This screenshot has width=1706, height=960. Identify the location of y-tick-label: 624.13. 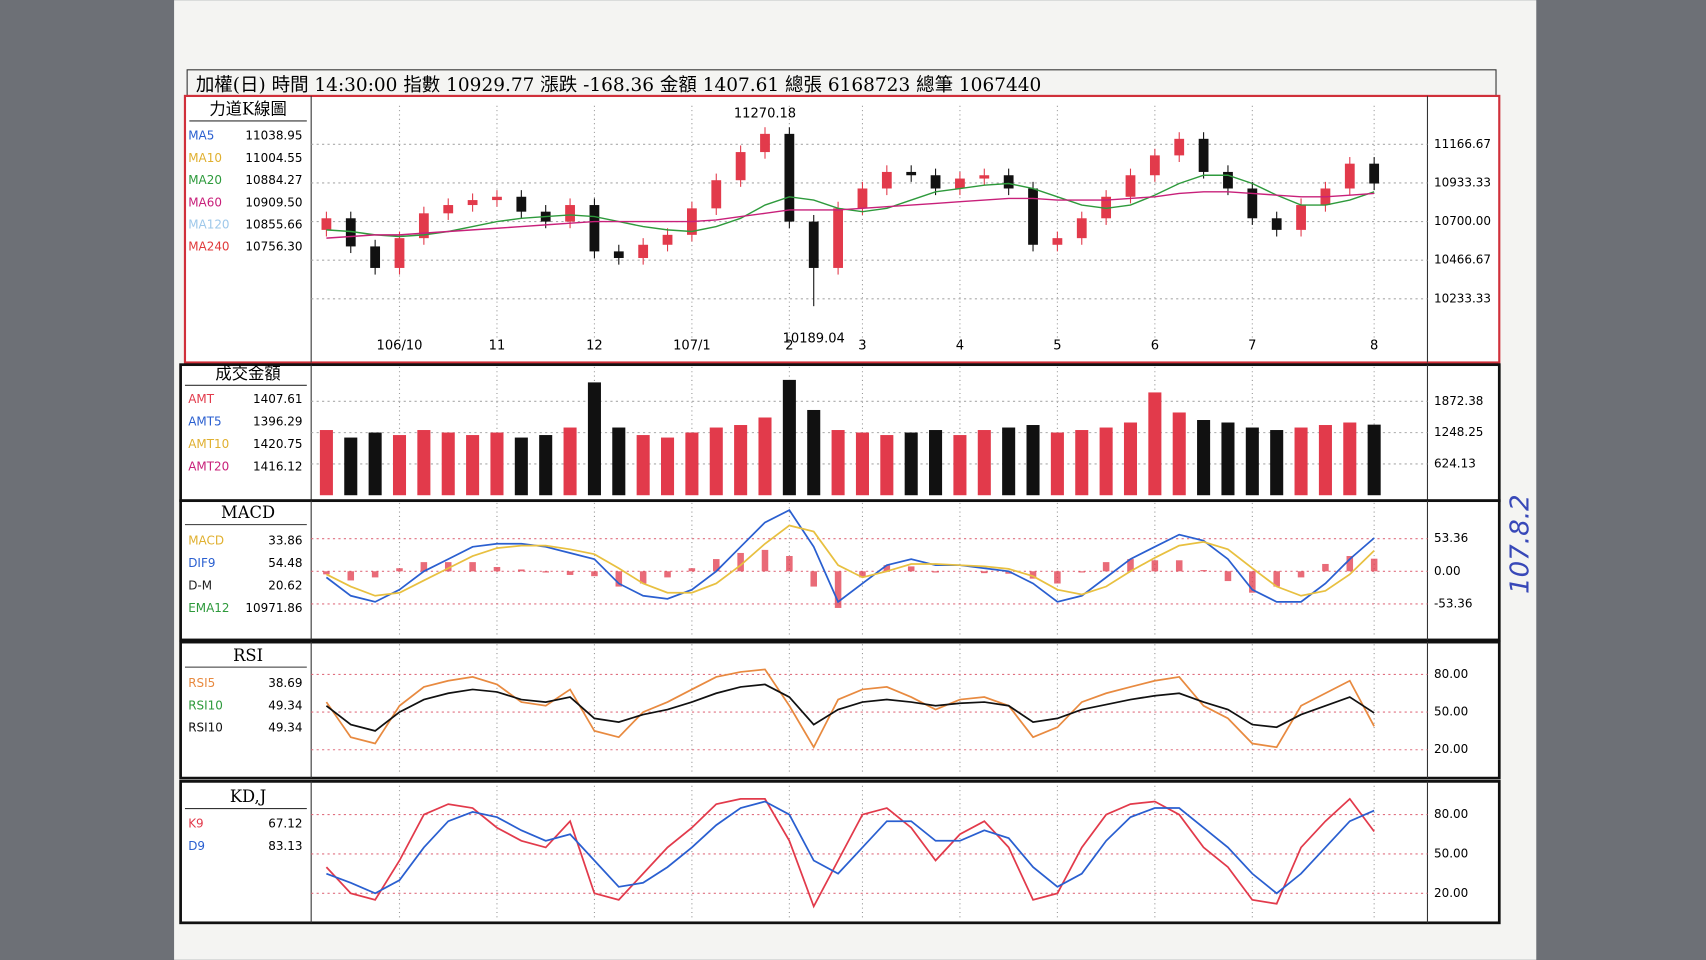
(1455, 463).